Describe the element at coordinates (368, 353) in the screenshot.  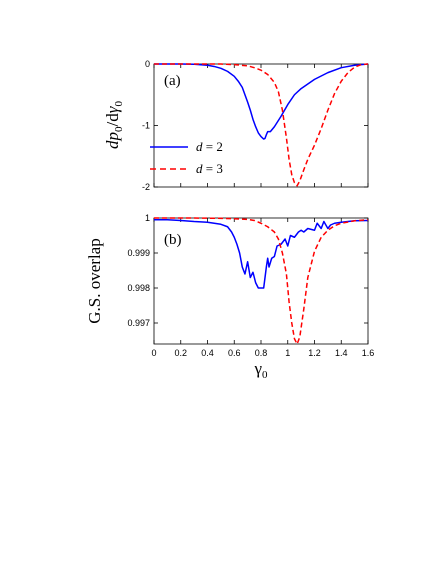
I see `panel-b-xtick-label: 1.6` at that location.